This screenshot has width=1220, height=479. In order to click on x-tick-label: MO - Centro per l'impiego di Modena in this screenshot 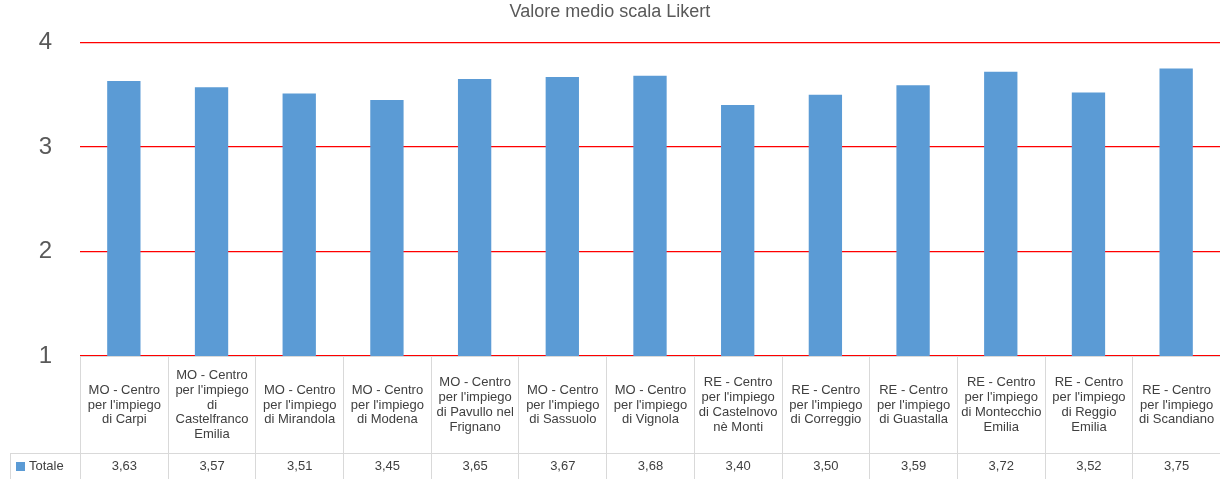, I will do `click(387, 404)`.